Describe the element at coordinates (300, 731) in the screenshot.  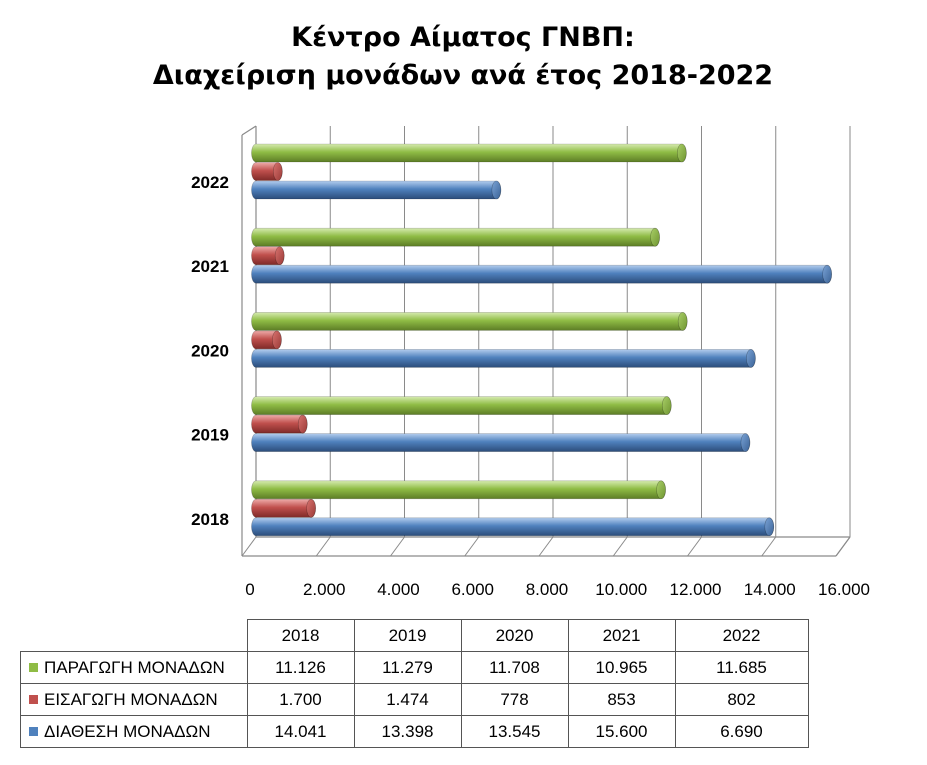
I see `table-cell: 14.041` at that location.